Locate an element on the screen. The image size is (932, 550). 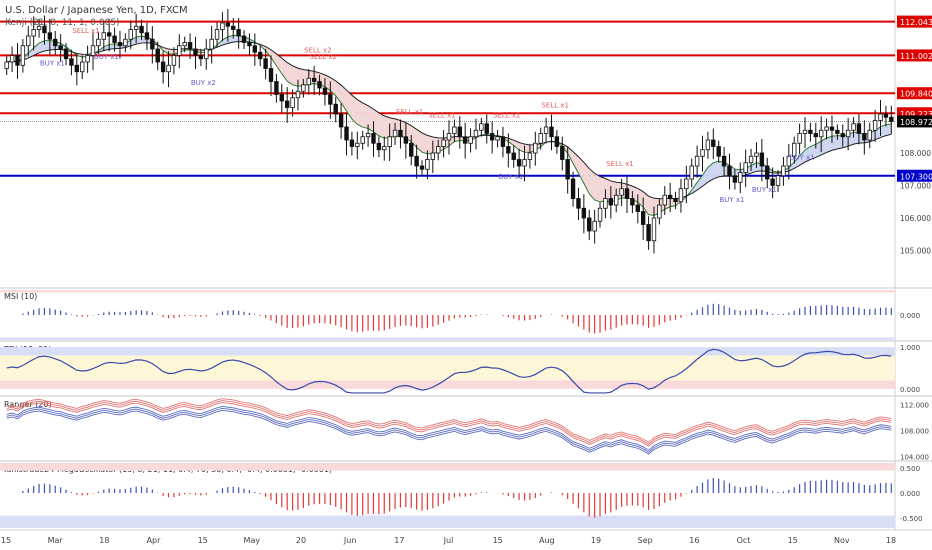
x-tick-label: 18 is located at coordinates (891, 540).